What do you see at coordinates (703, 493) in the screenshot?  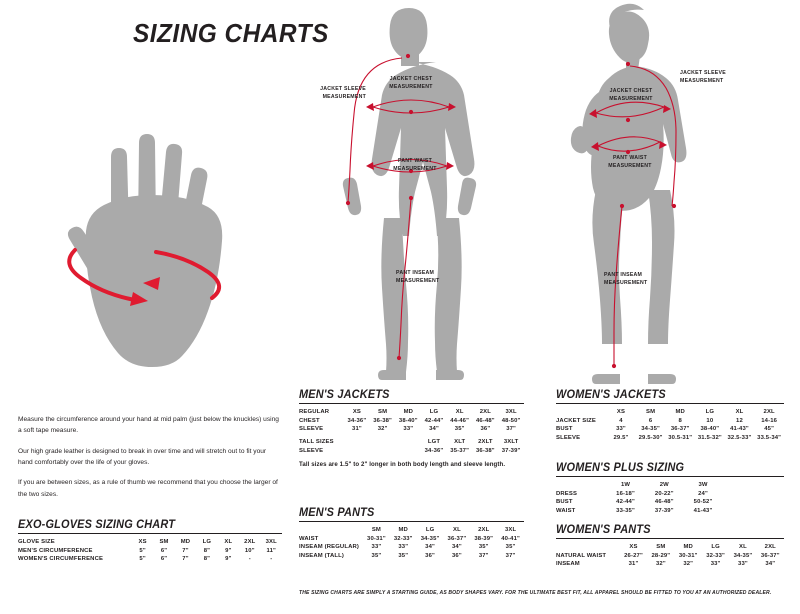 I see `table-cell: 24"` at bounding box center [703, 493].